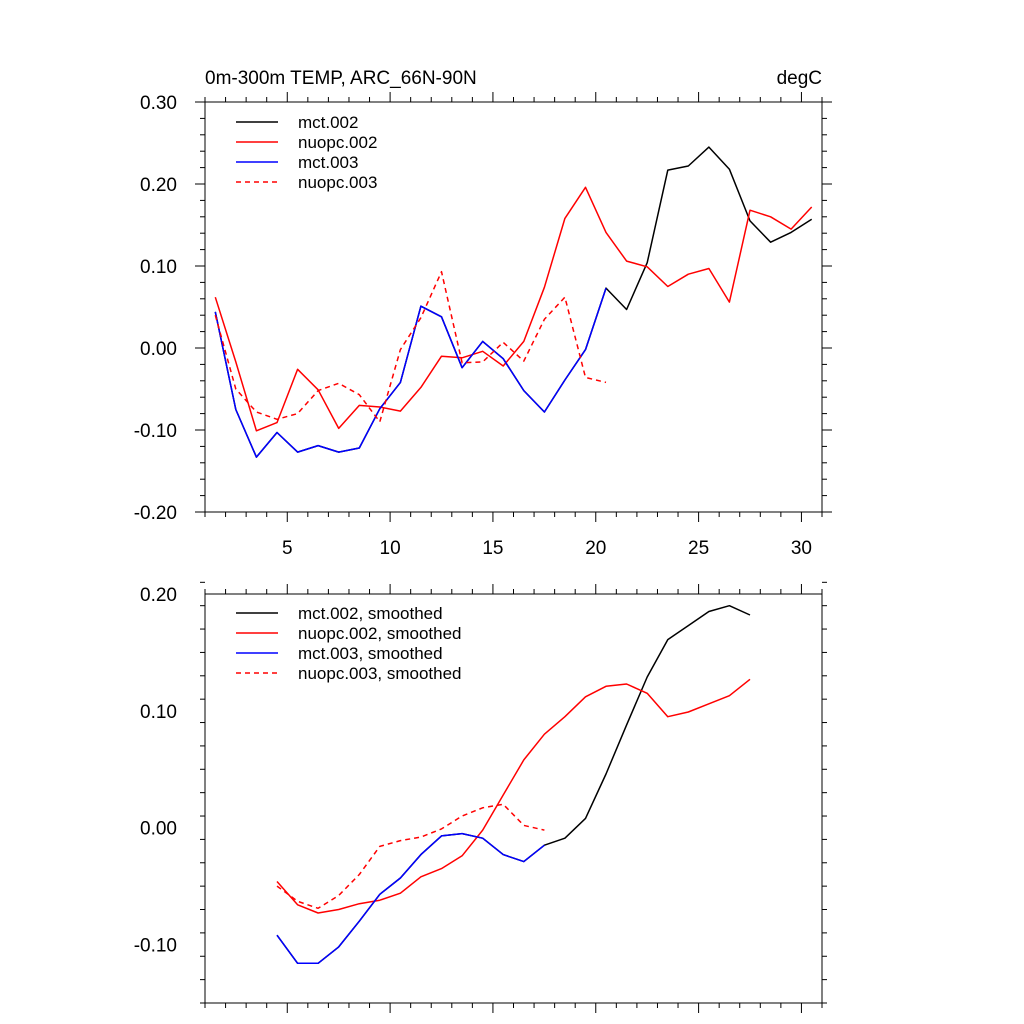 This screenshot has height=1024, width=1024. What do you see at coordinates (287, 548) in the screenshot?
I see `top-x-tick-label: 5` at bounding box center [287, 548].